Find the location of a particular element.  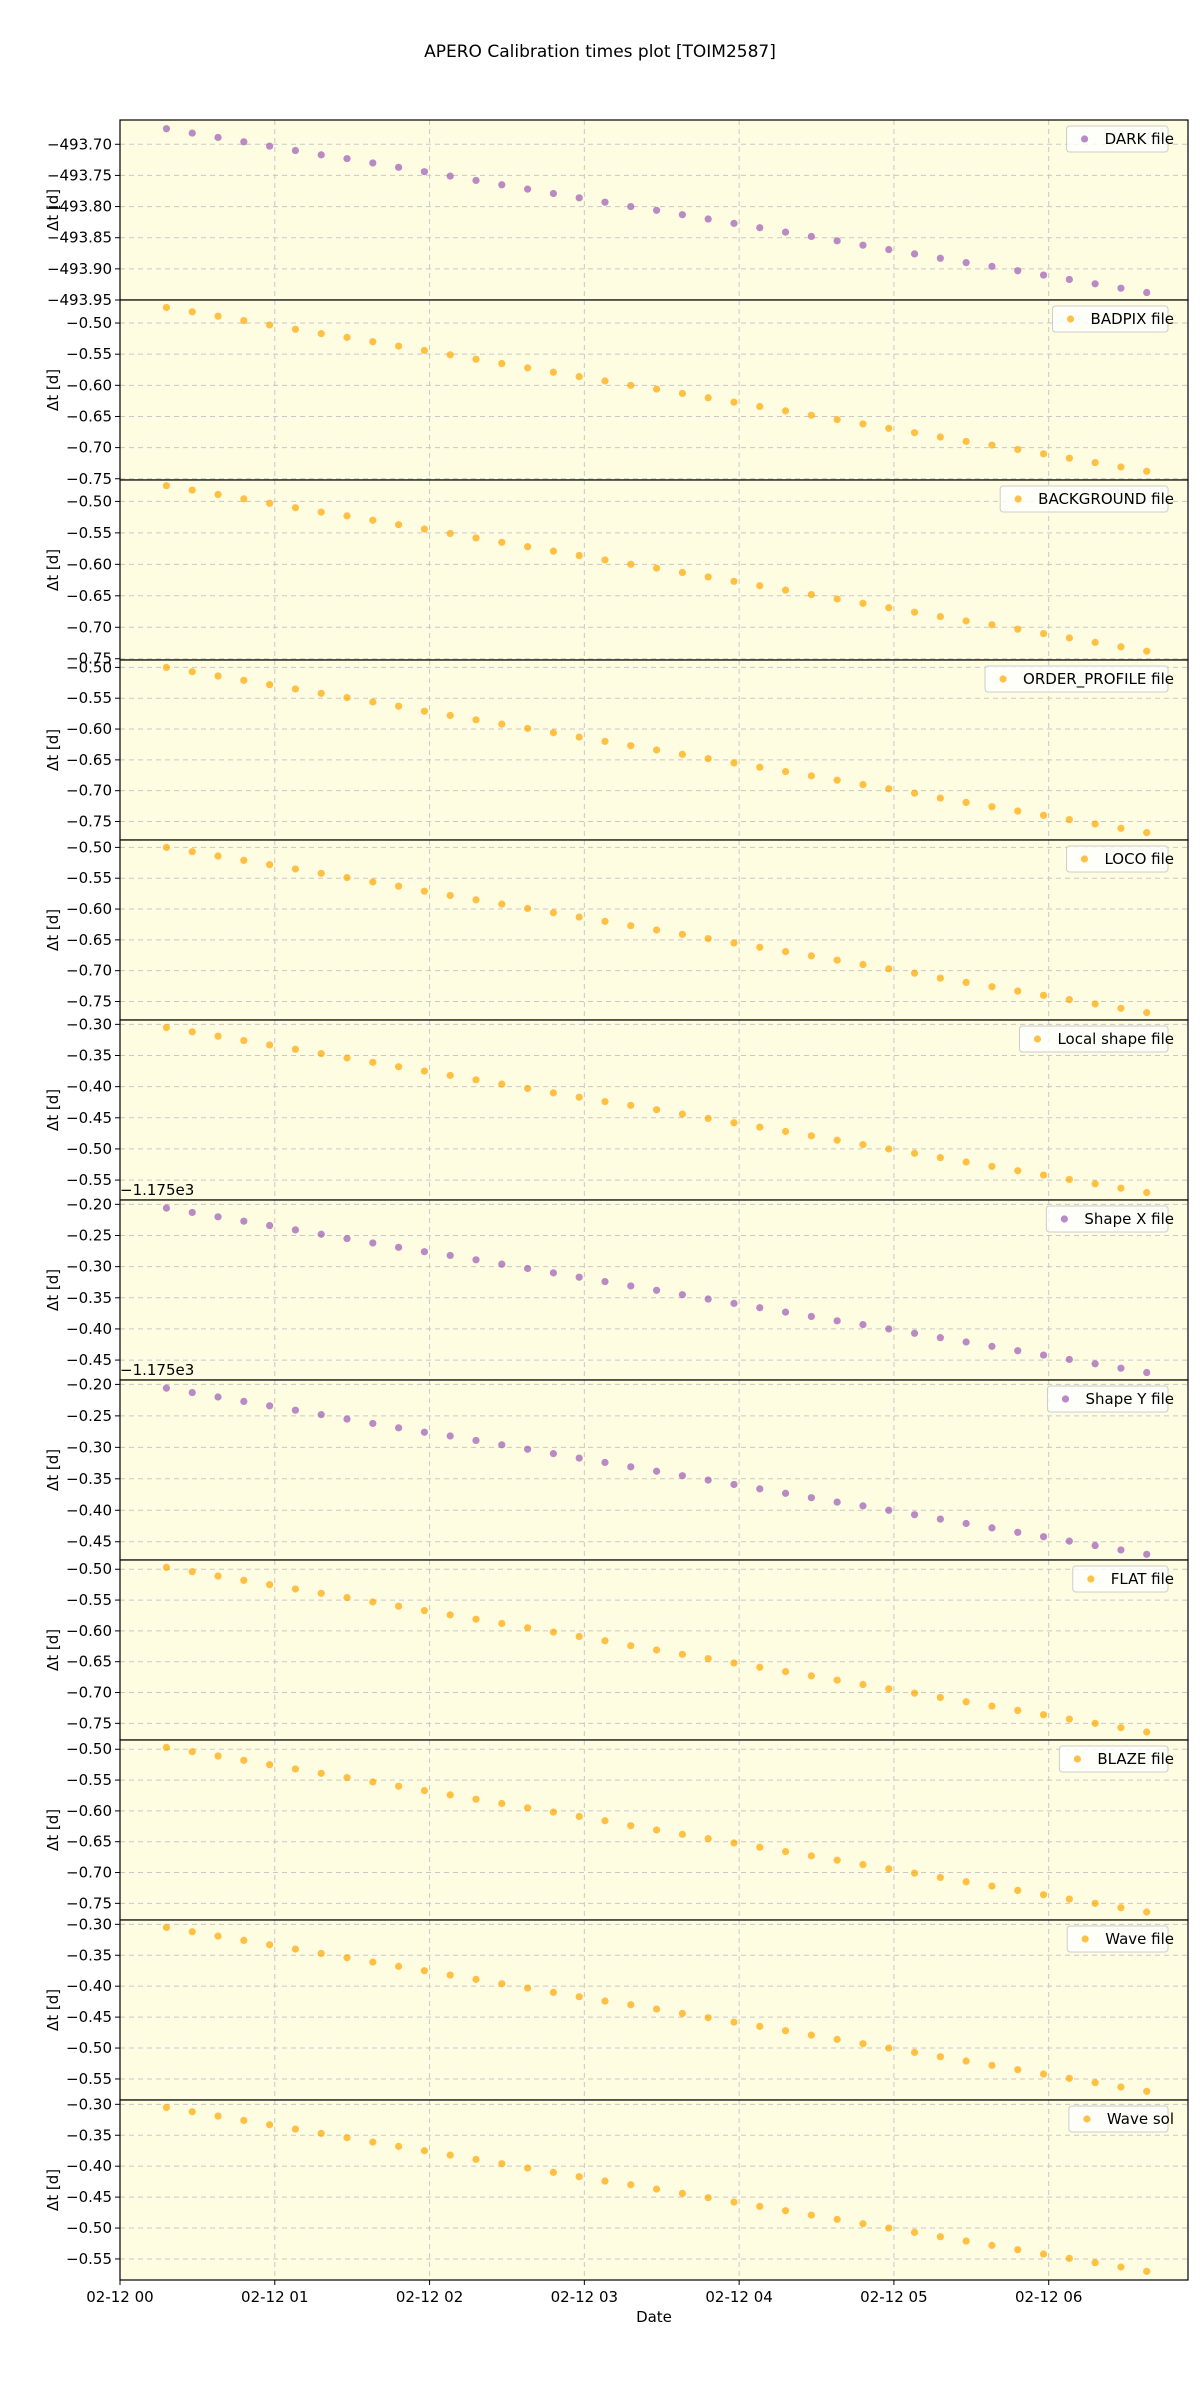

legend-label: FLAT file is located at coordinates (1142, 1579).